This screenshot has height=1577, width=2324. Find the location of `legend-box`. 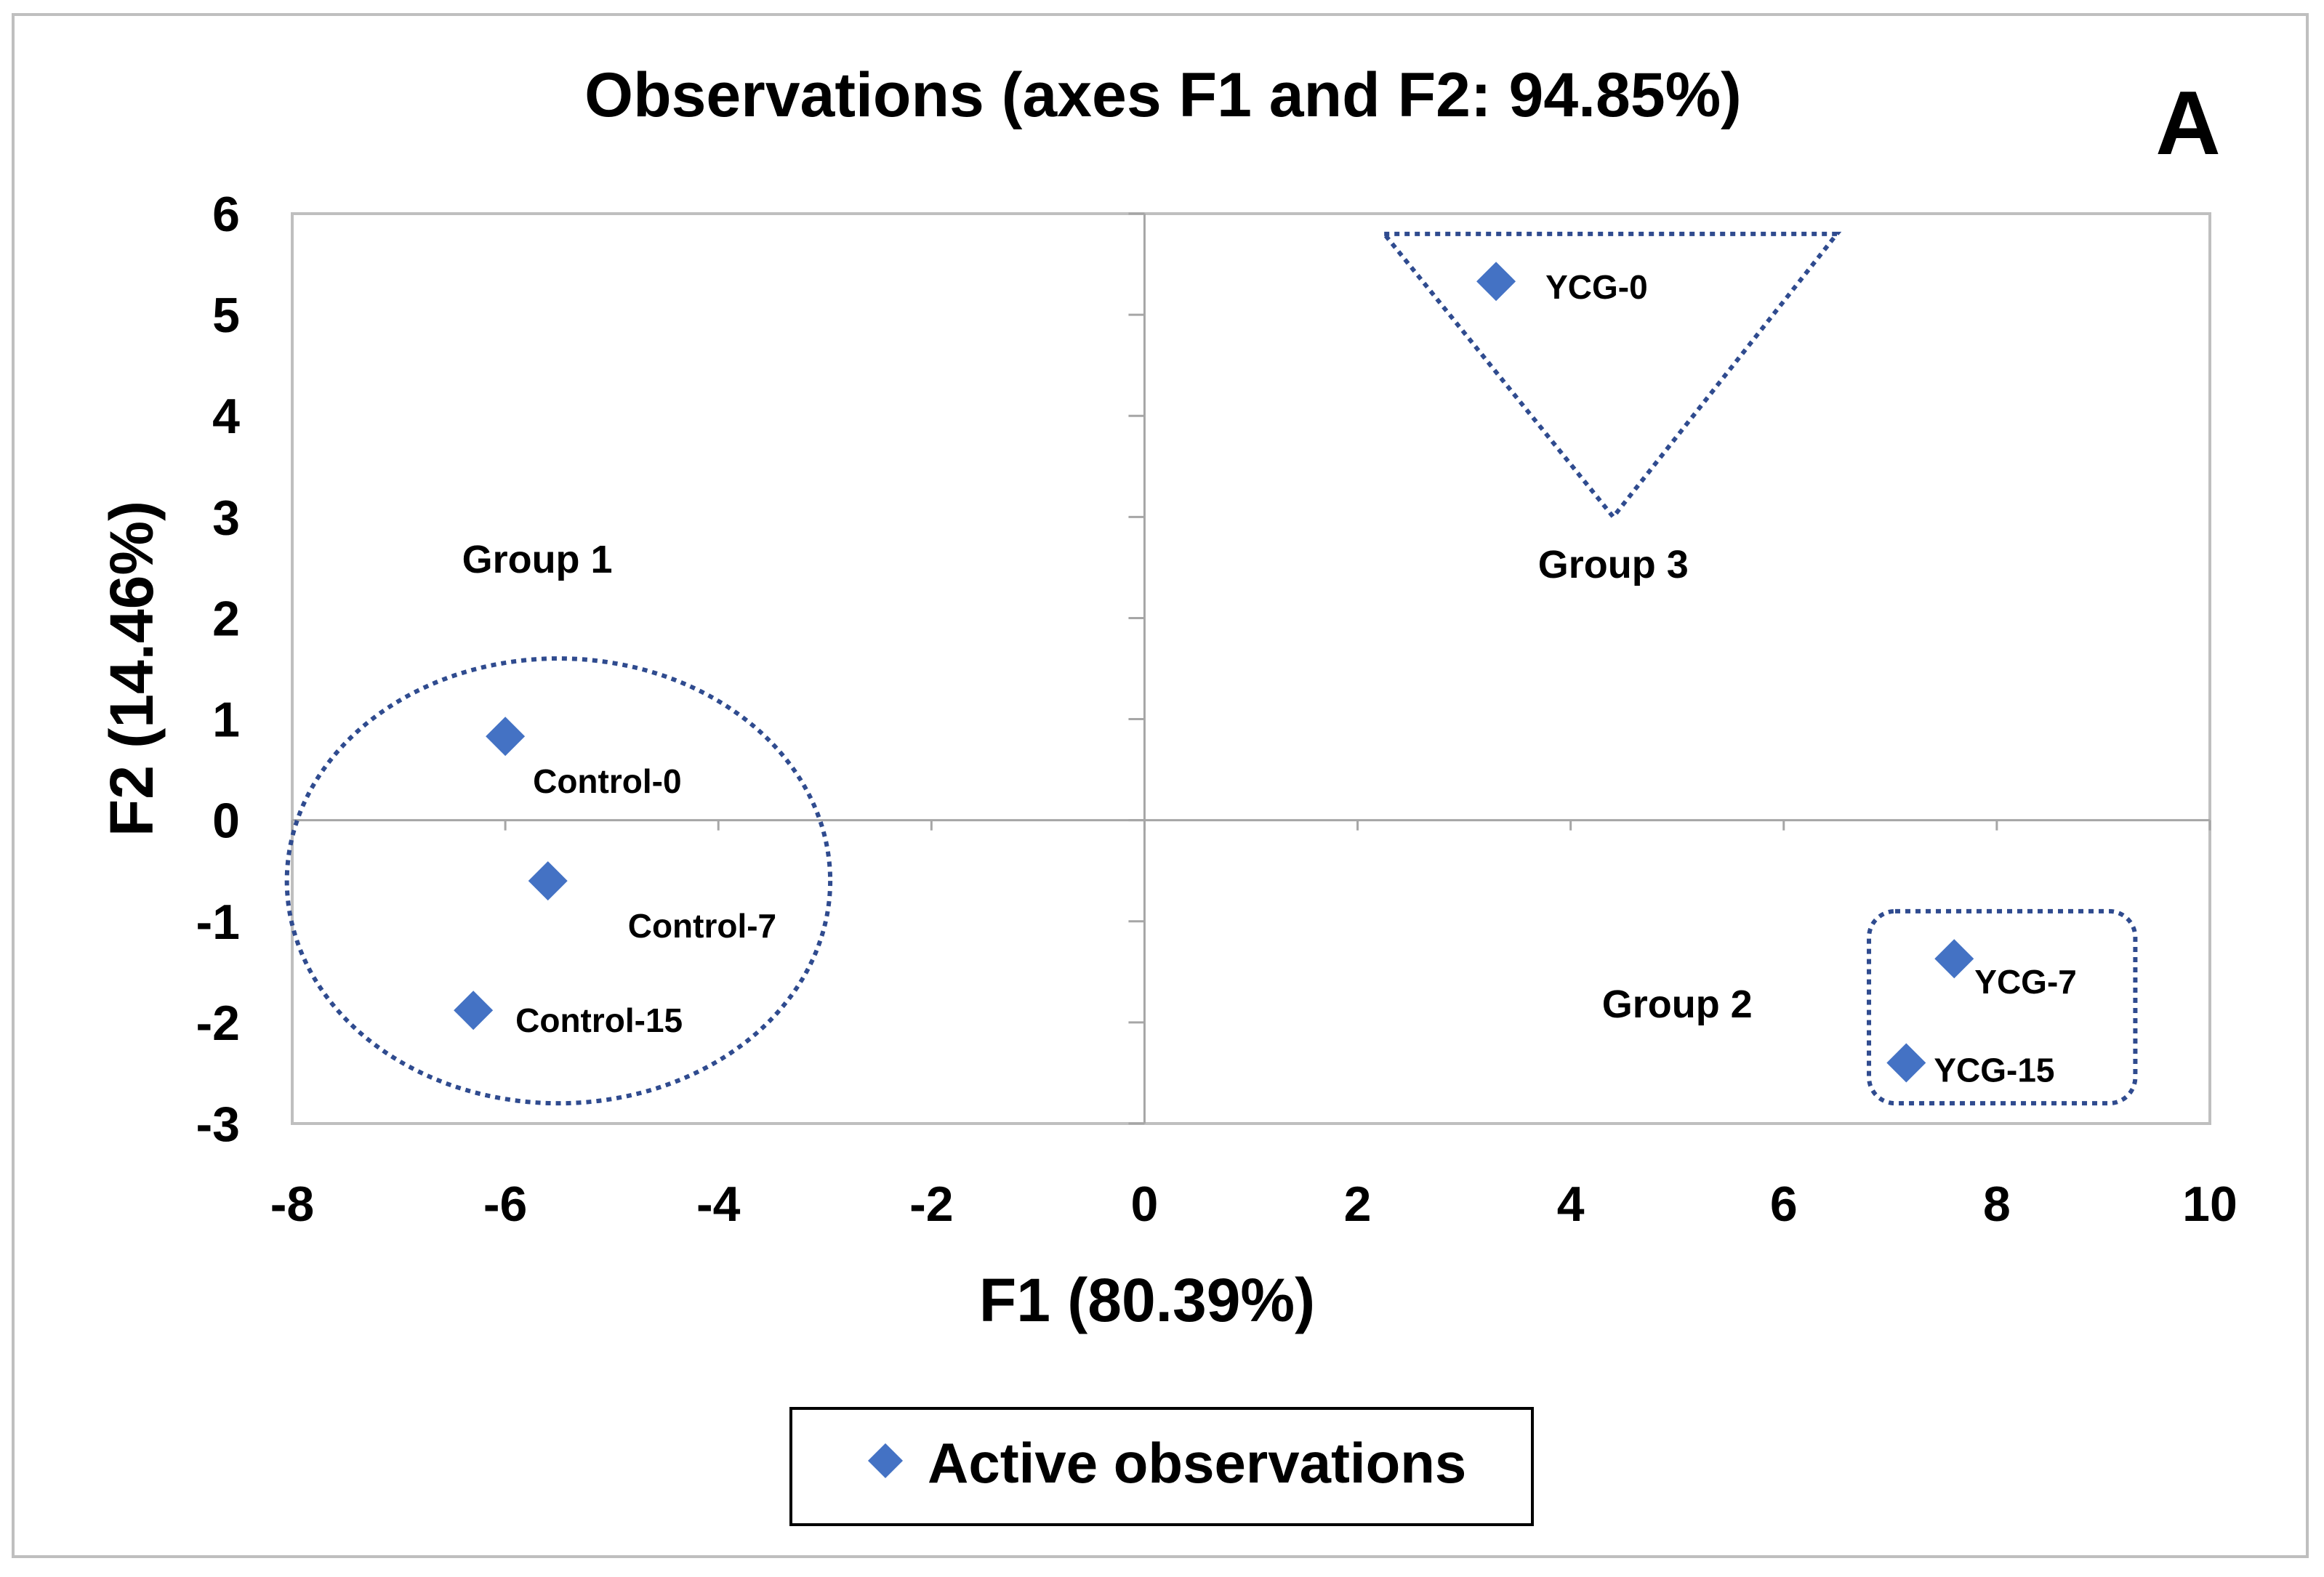

legend-box is located at coordinates (1161, 1466).